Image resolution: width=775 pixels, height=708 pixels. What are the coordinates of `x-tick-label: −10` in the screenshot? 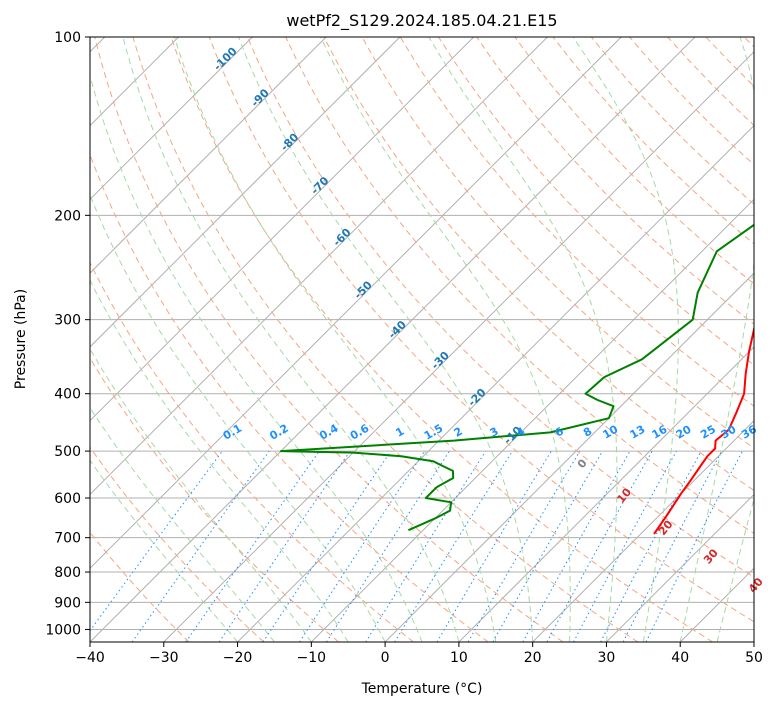 It's located at (312, 658).